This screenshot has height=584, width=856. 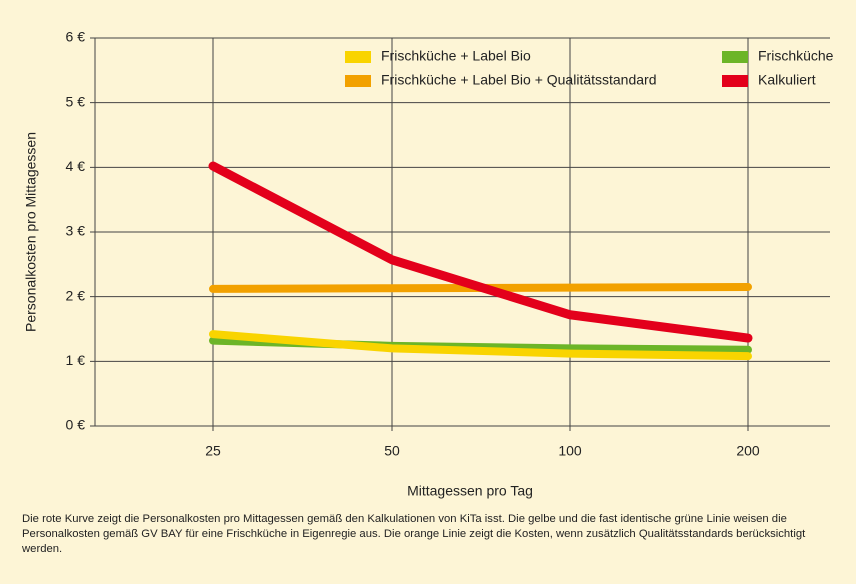 I want to click on legend-label: Frischküche, so click(x=796, y=56).